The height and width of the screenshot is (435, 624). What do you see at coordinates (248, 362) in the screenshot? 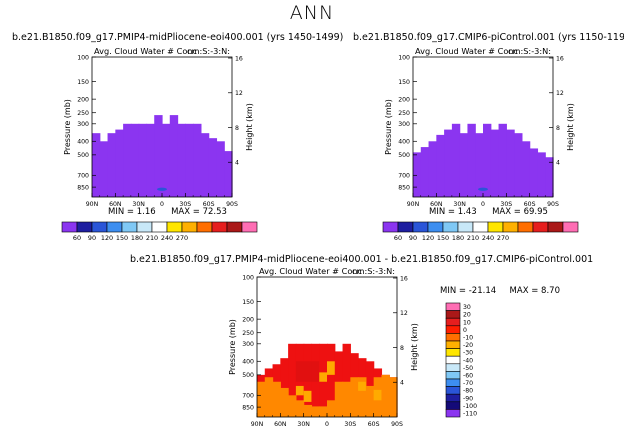
I see `panel-3-y-tick-label: 400` at bounding box center [248, 362].